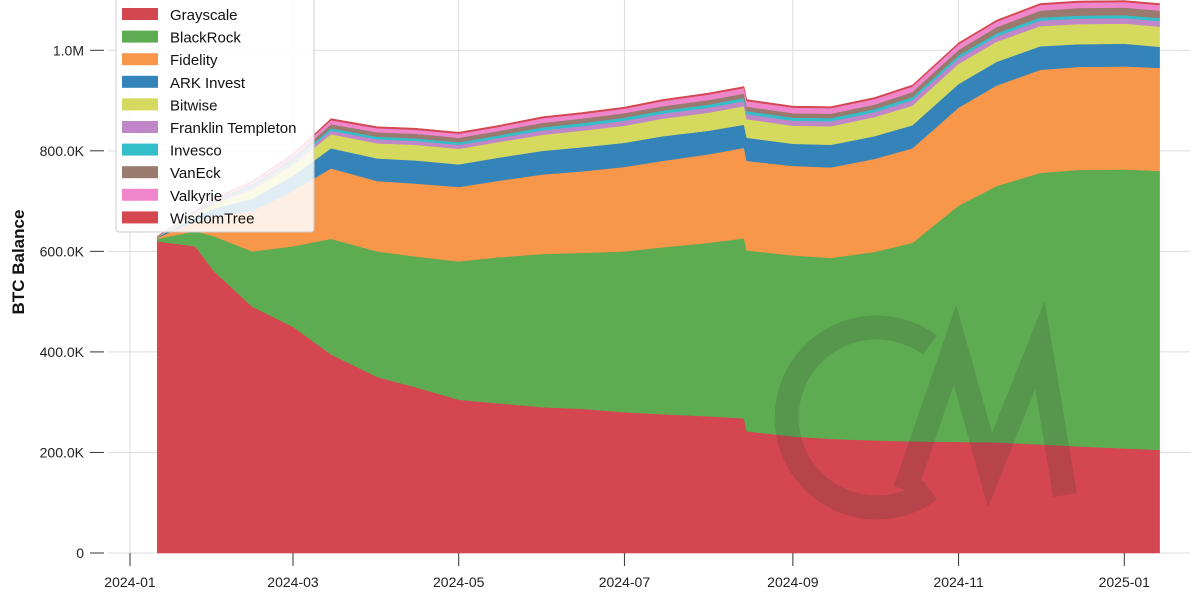 The width and height of the screenshot is (1200, 605). Describe the element at coordinates (212, 218) in the screenshot. I see `legend-label-wisdomtree: WisdomTree` at that location.